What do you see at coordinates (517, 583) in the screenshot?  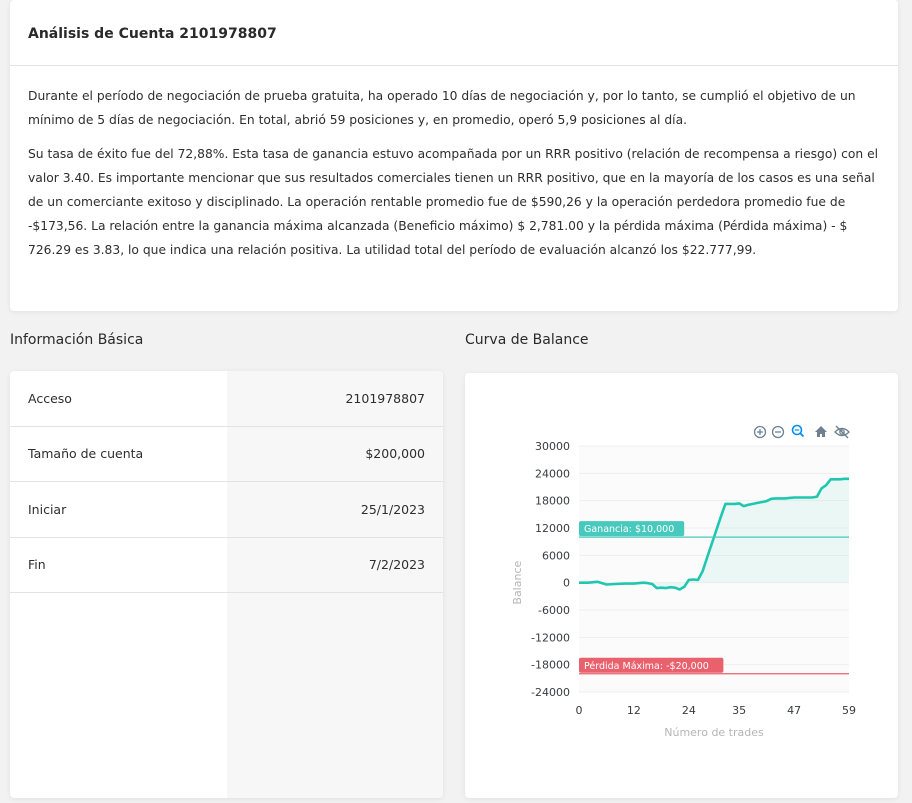 I see `y-axis-title: Balance` at bounding box center [517, 583].